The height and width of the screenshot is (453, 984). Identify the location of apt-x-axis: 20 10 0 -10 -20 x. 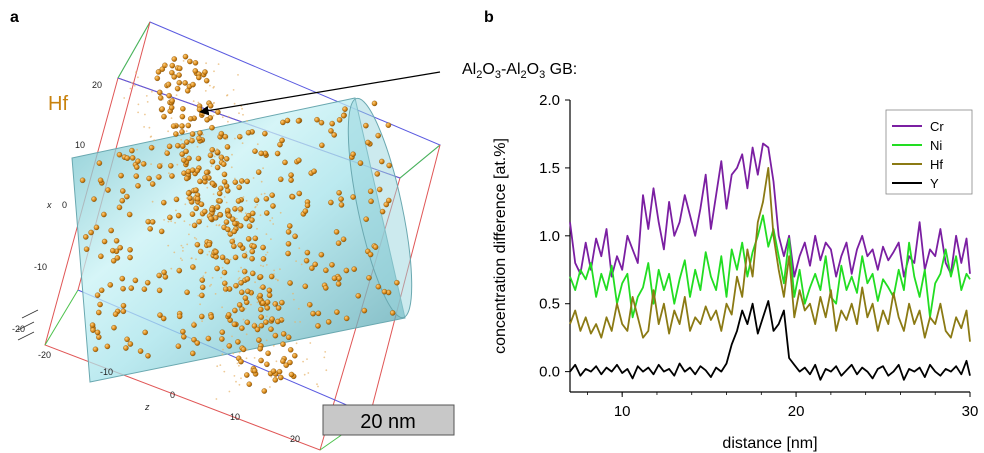
(57, 210).